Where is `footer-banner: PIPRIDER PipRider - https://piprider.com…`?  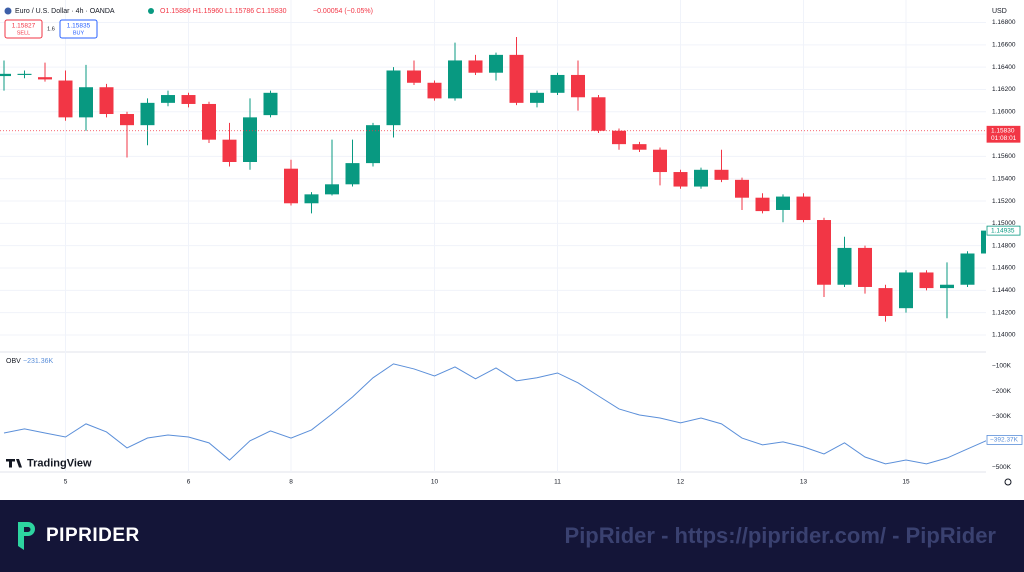 footer-banner: PIPRIDER PipRider - https://piprider.com… is located at coordinates (512, 536).